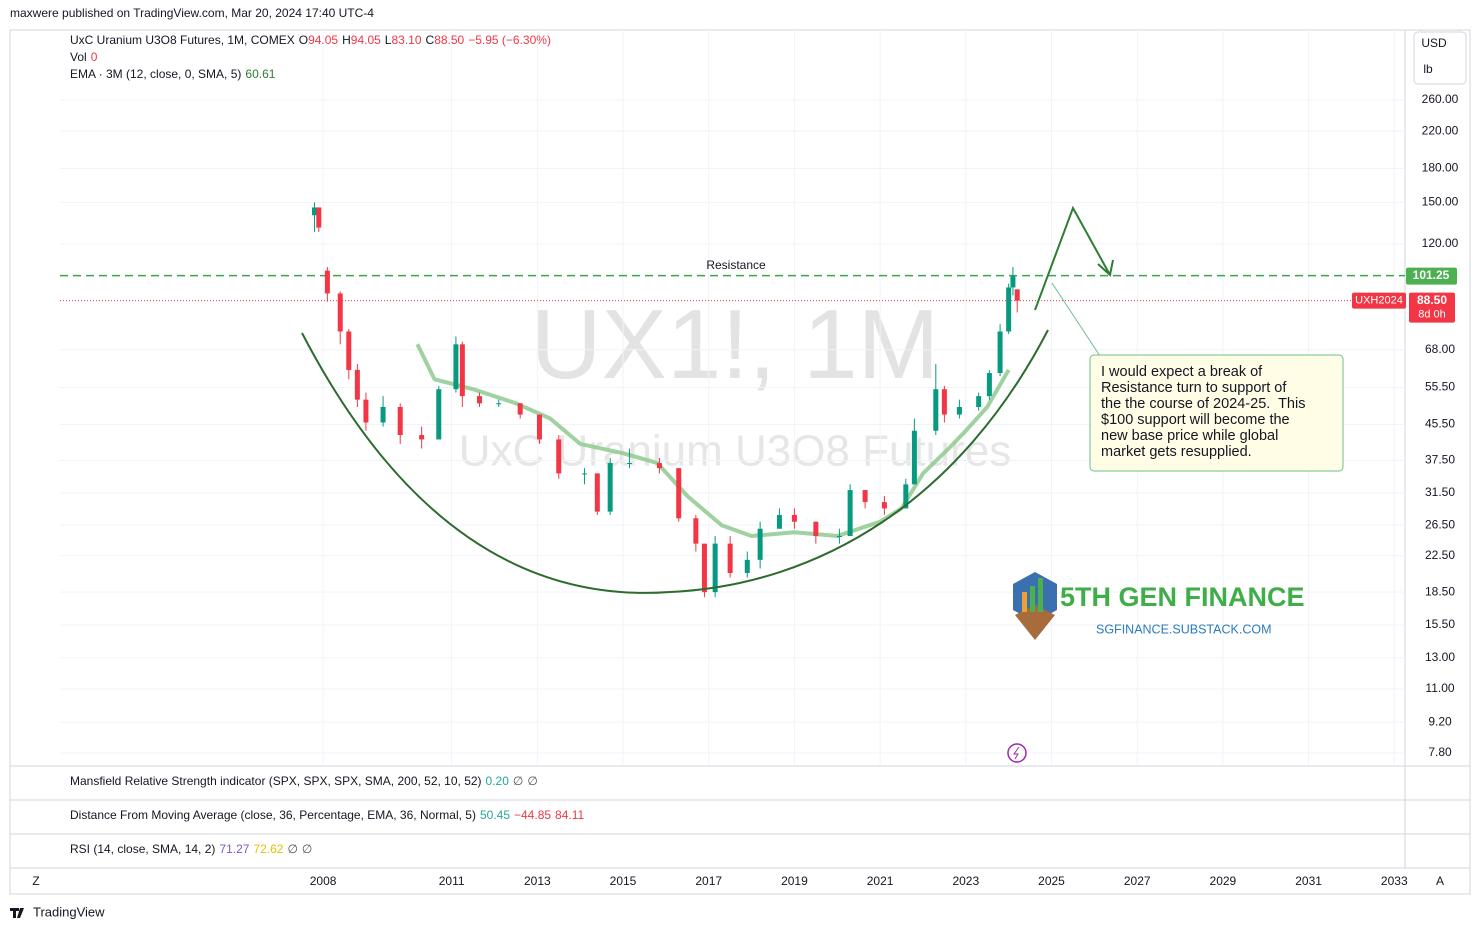  Describe the element at coordinates (323, 881) in the screenshot. I see `x-tick-label: 2008` at that location.